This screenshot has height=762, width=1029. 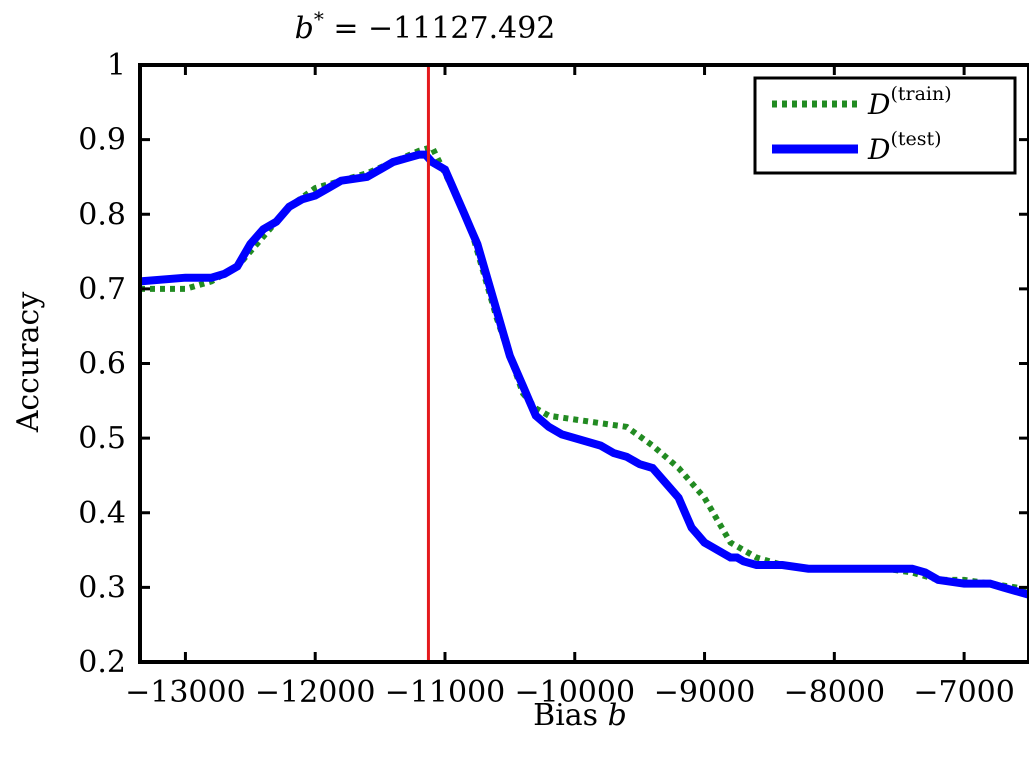 What do you see at coordinates (425, 26) in the screenshot?
I see `chart-title: b* = −11127.492` at bounding box center [425, 26].